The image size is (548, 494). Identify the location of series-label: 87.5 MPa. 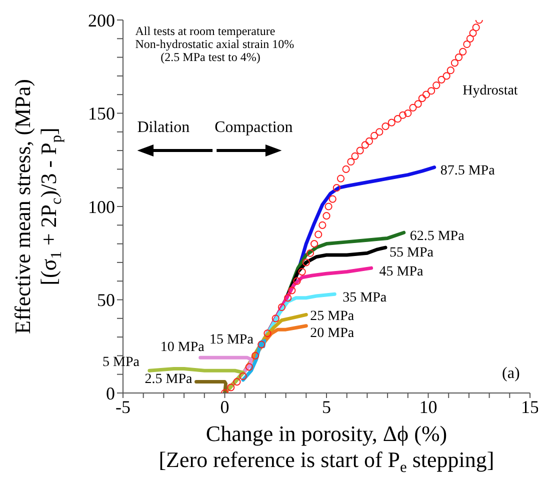
(468, 171).